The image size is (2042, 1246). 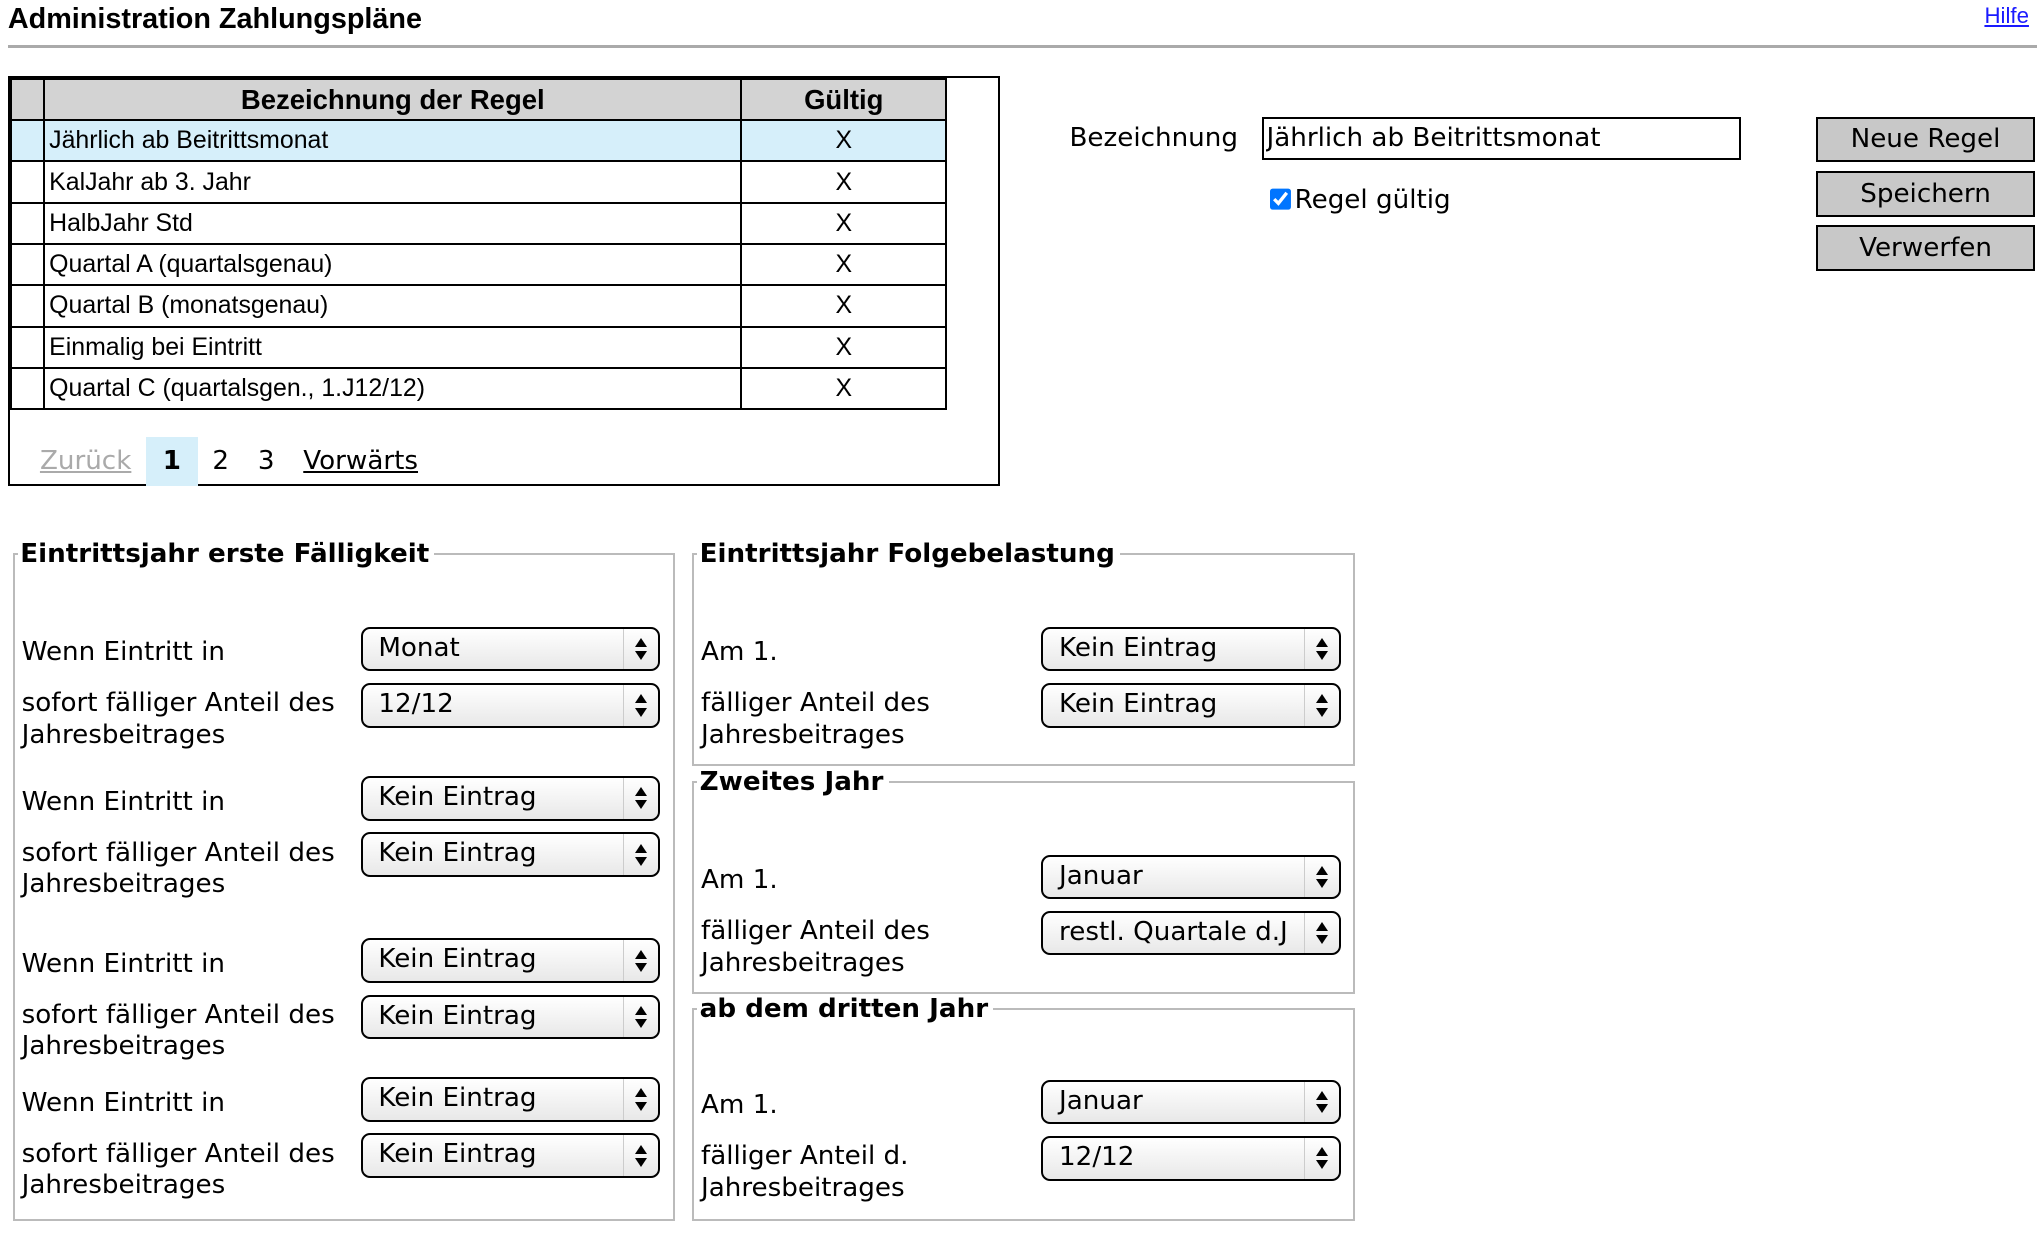 I want to click on follow-share-select: Kein Eintrag, so click(x=1191, y=705).